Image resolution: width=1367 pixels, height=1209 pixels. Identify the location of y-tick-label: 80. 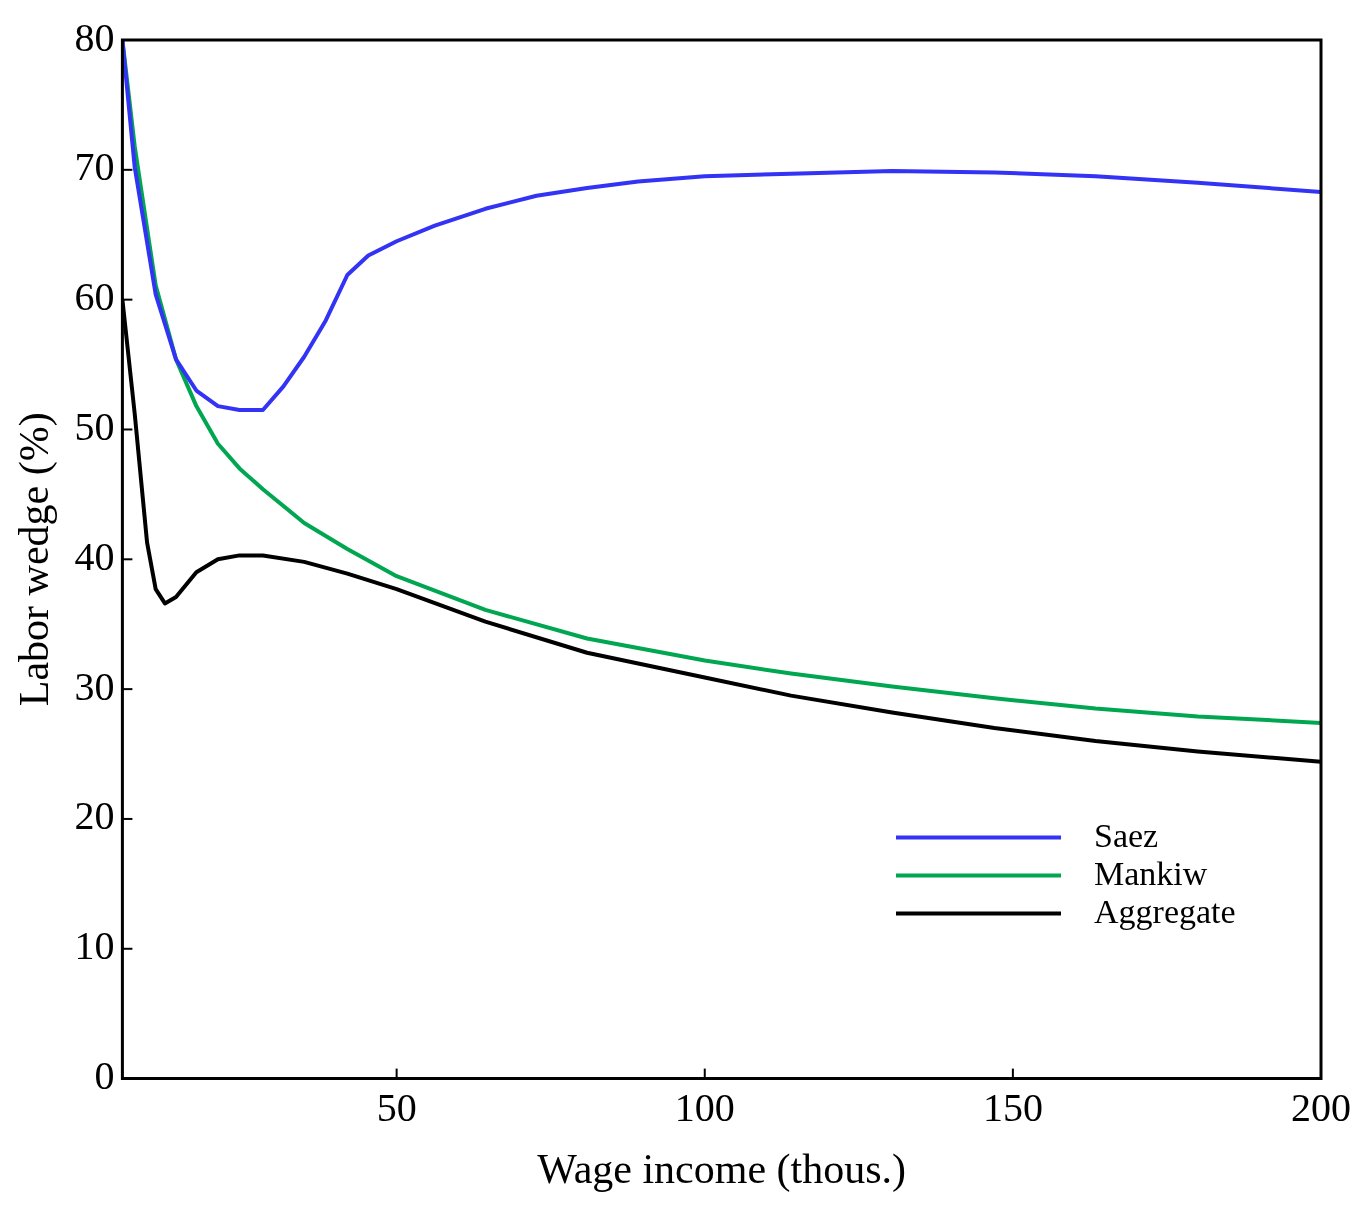
(94, 37).